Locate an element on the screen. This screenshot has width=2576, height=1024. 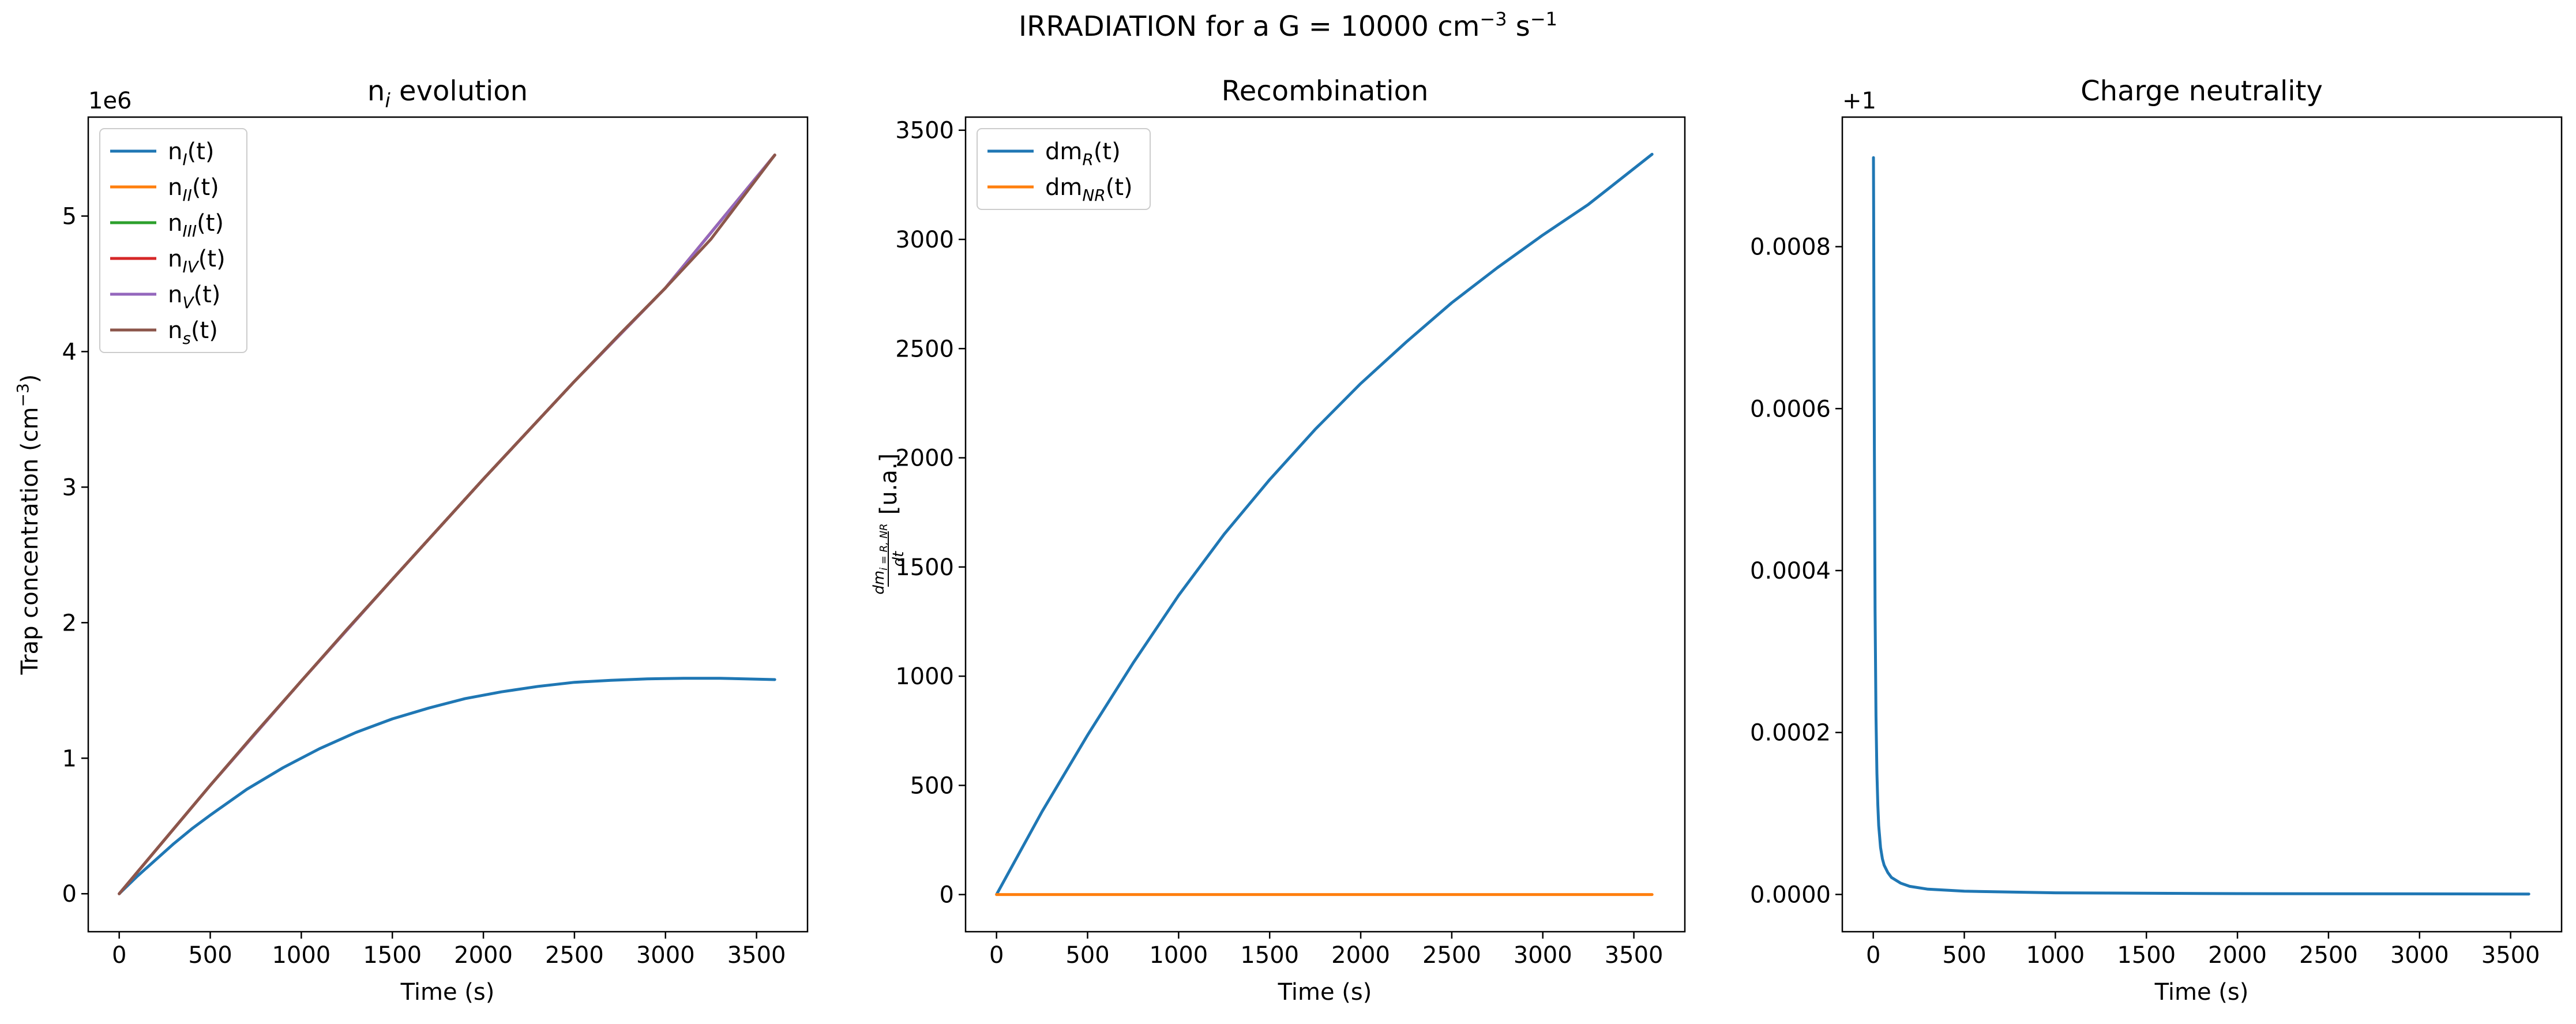
y-tick-label: 1 is located at coordinates (69, 758).